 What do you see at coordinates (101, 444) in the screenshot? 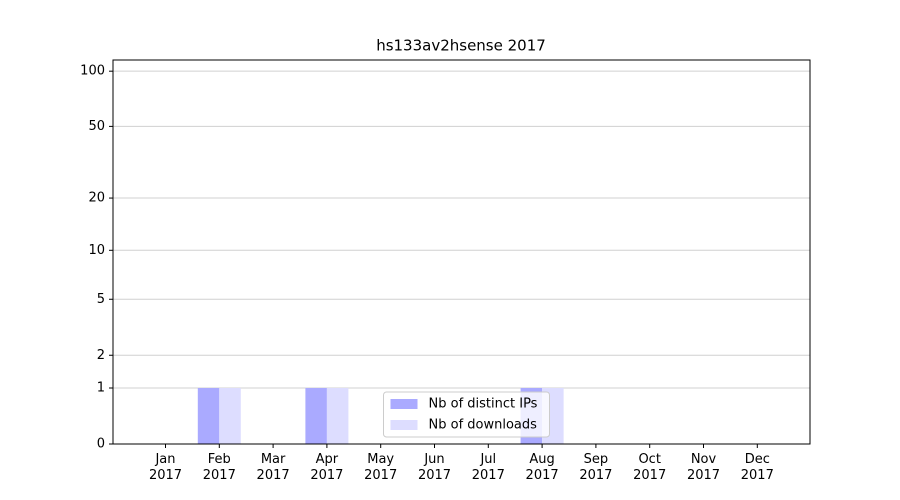
I see `y-tick-label: 0` at bounding box center [101, 444].